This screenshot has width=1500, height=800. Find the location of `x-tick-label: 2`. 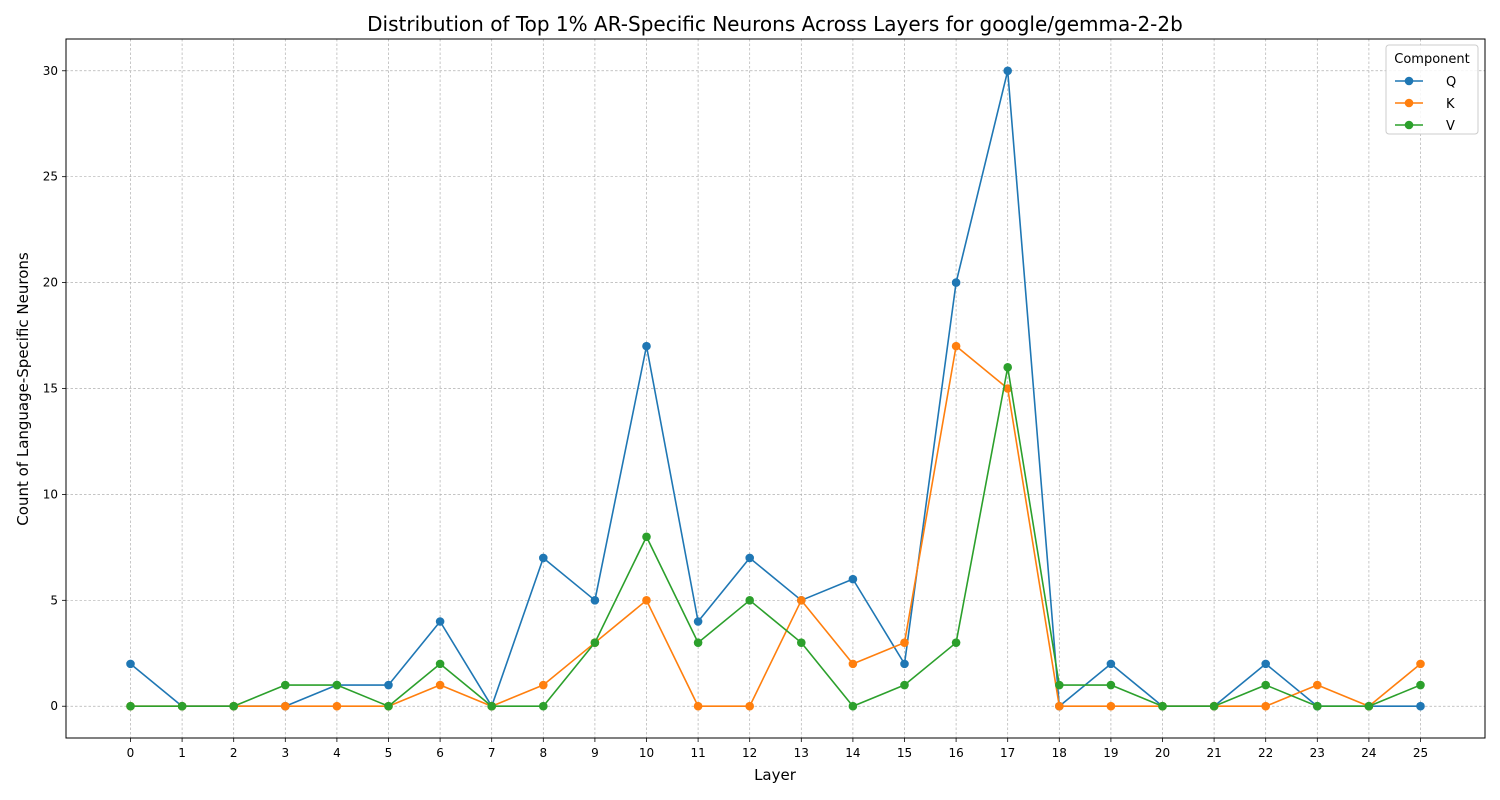

x-tick-label: 2 is located at coordinates (234, 753).